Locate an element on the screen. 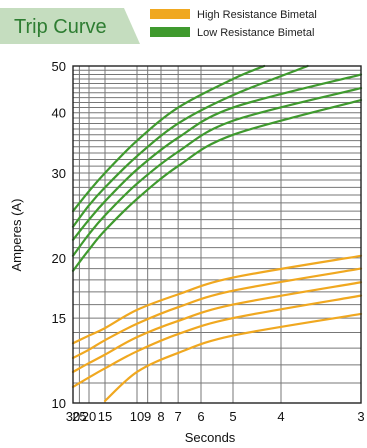  x-tick-label: 5 is located at coordinates (232, 416).